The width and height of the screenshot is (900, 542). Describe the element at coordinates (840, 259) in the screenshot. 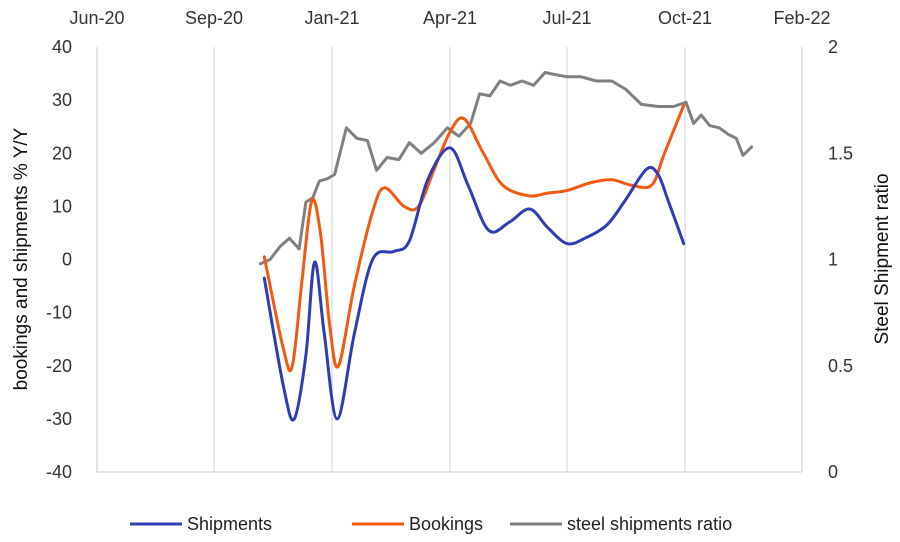

I see `right-axis-tick-labels: 2 1.5 1 0.5 0` at that location.